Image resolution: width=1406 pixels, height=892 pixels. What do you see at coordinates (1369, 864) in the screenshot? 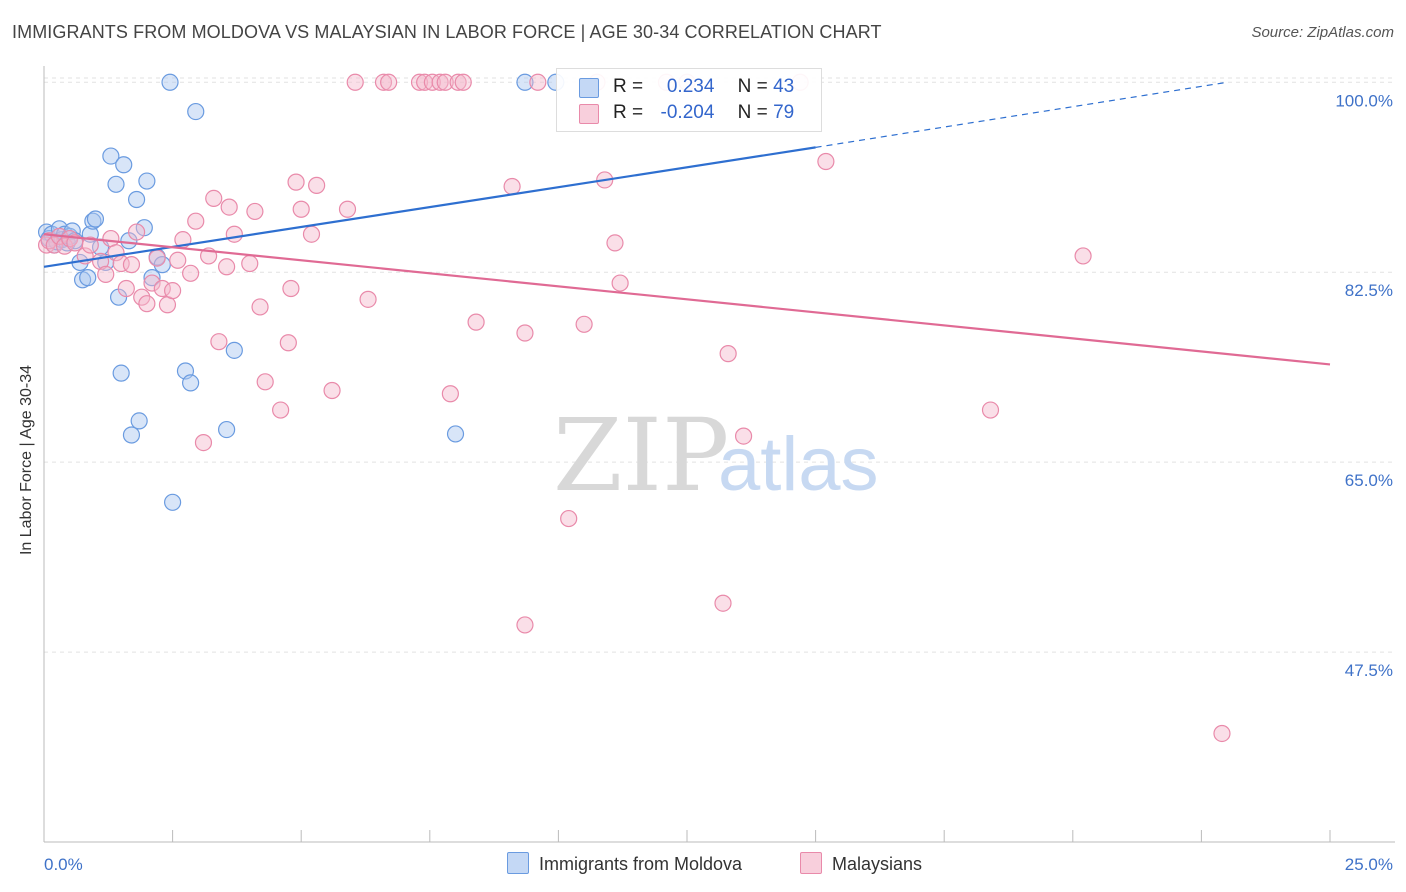
I see `x-tick-label: 25.0%` at bounding box center [1369, 864].